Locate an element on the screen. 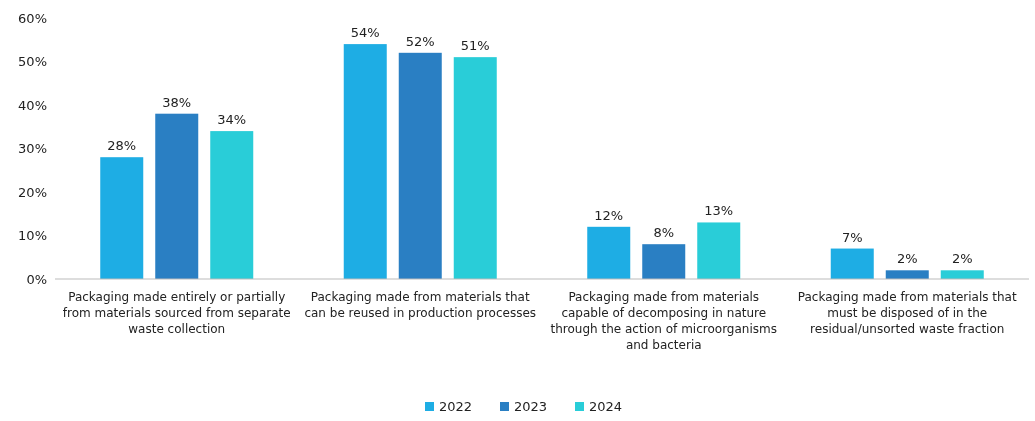  data-label: 8% is located at coordinates (664, 233).